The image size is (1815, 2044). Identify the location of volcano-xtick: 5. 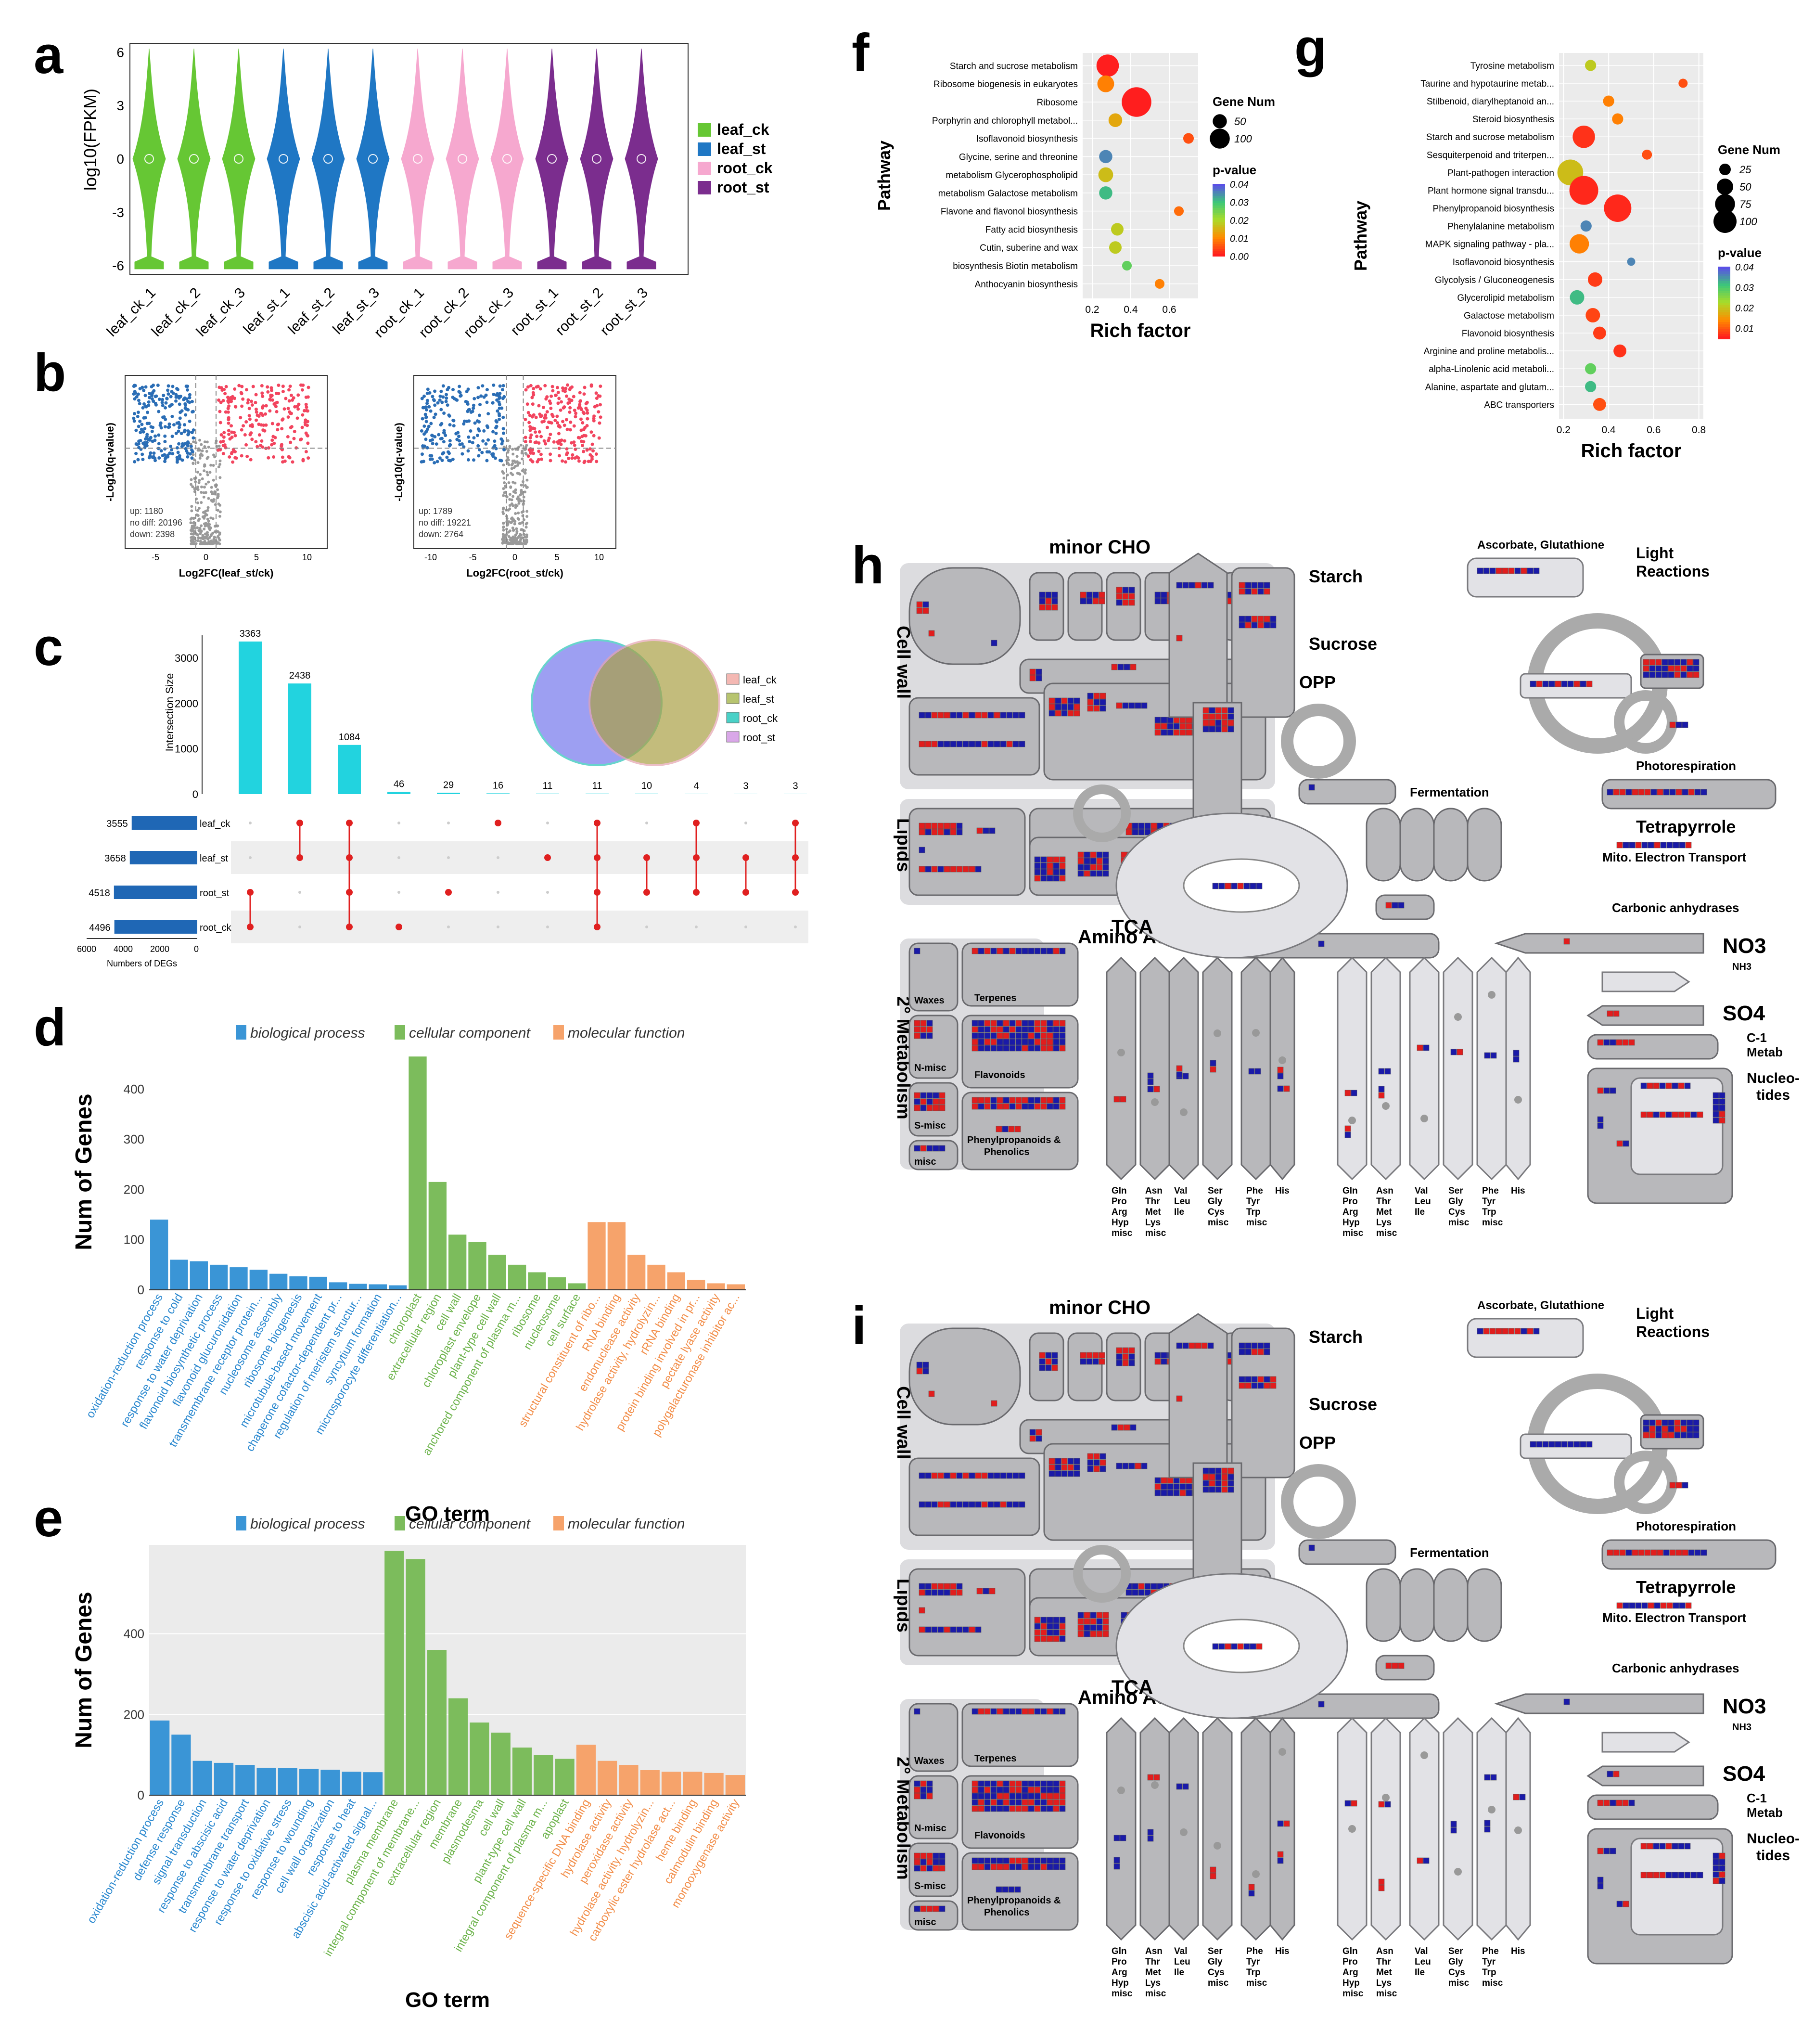
(556, 557).